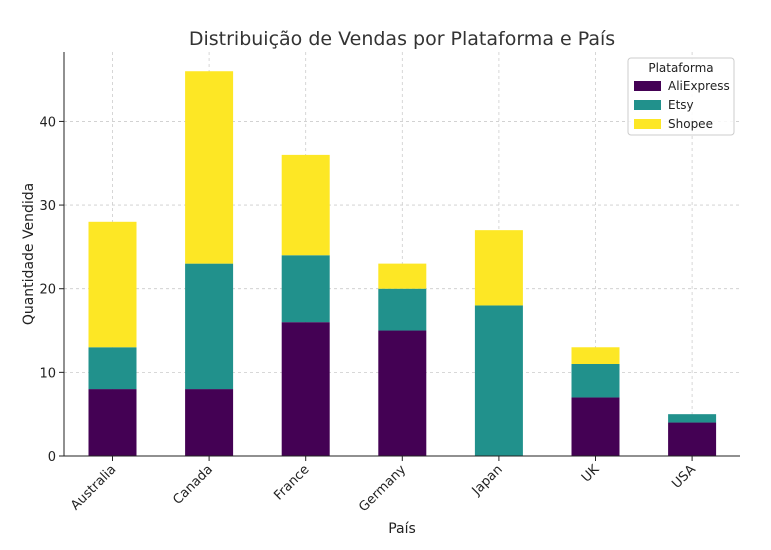 This screenshot has width=771, height=550. What do you see at coordinates (93, 487) in the screenshot?
I see `x-tick-label: Australia` at bounding box center [93, 487].